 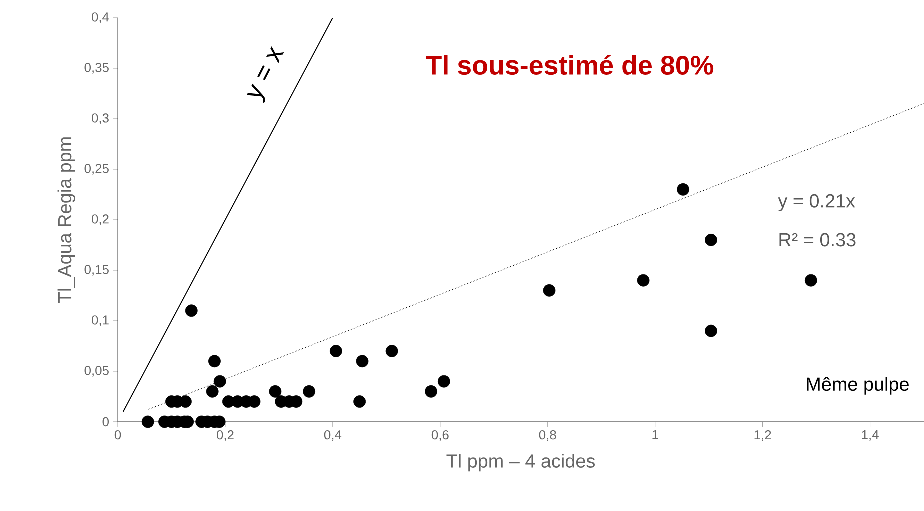 What do you see at coordinates (101, 18) in the screenshot?
I see `y-tick-label: 0,4` at bounding box center [101, 18].